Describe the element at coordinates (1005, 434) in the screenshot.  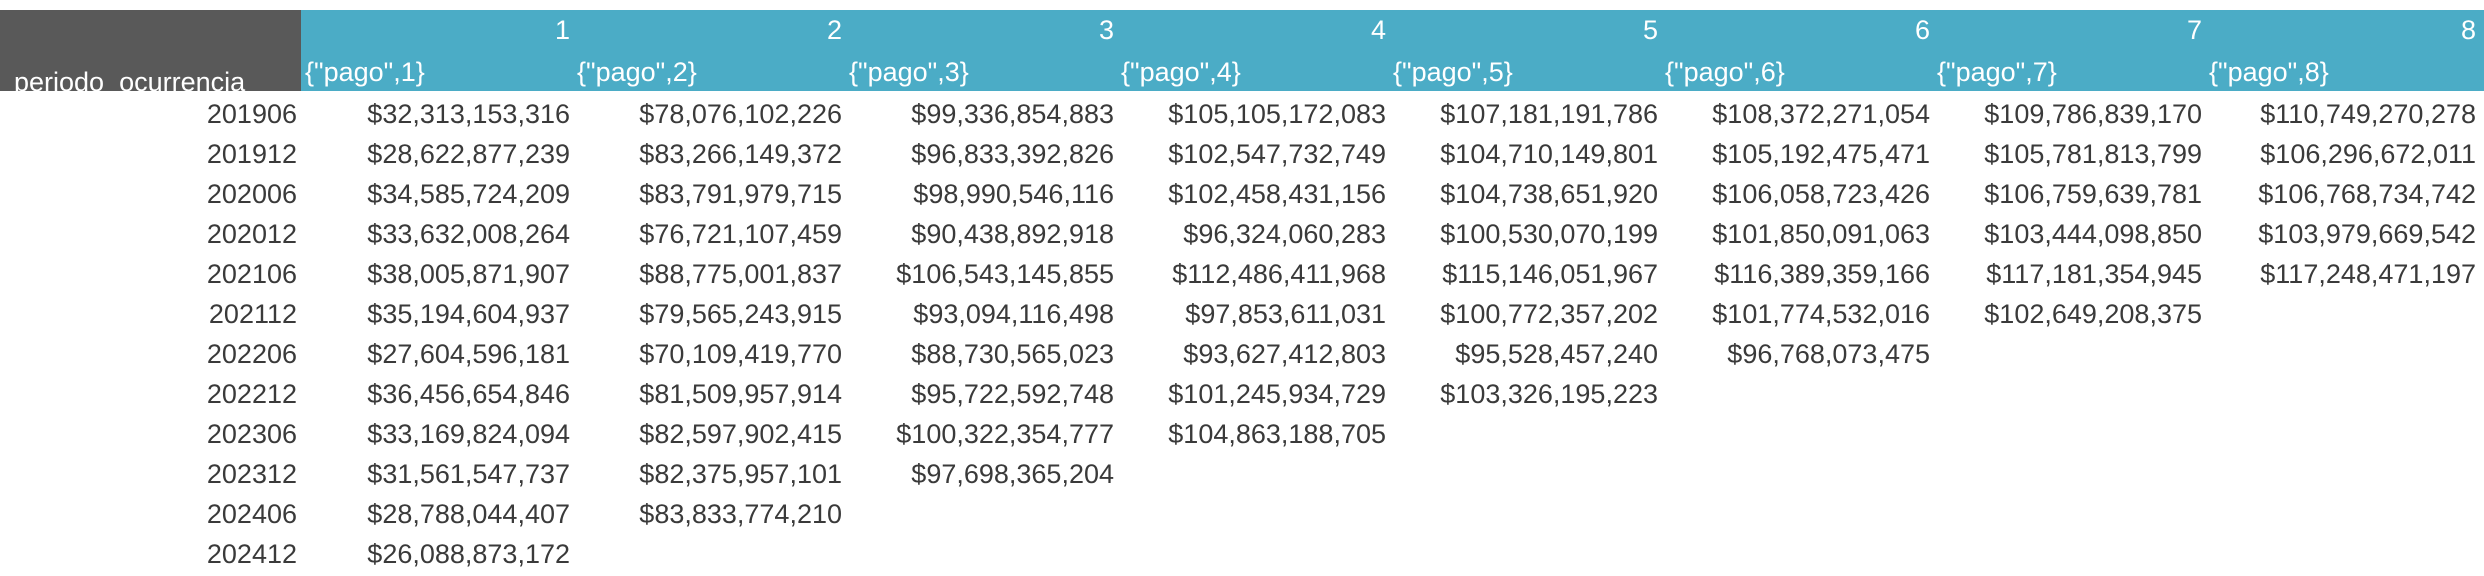
I see `value-cell: $100,322,354,777` at that location.